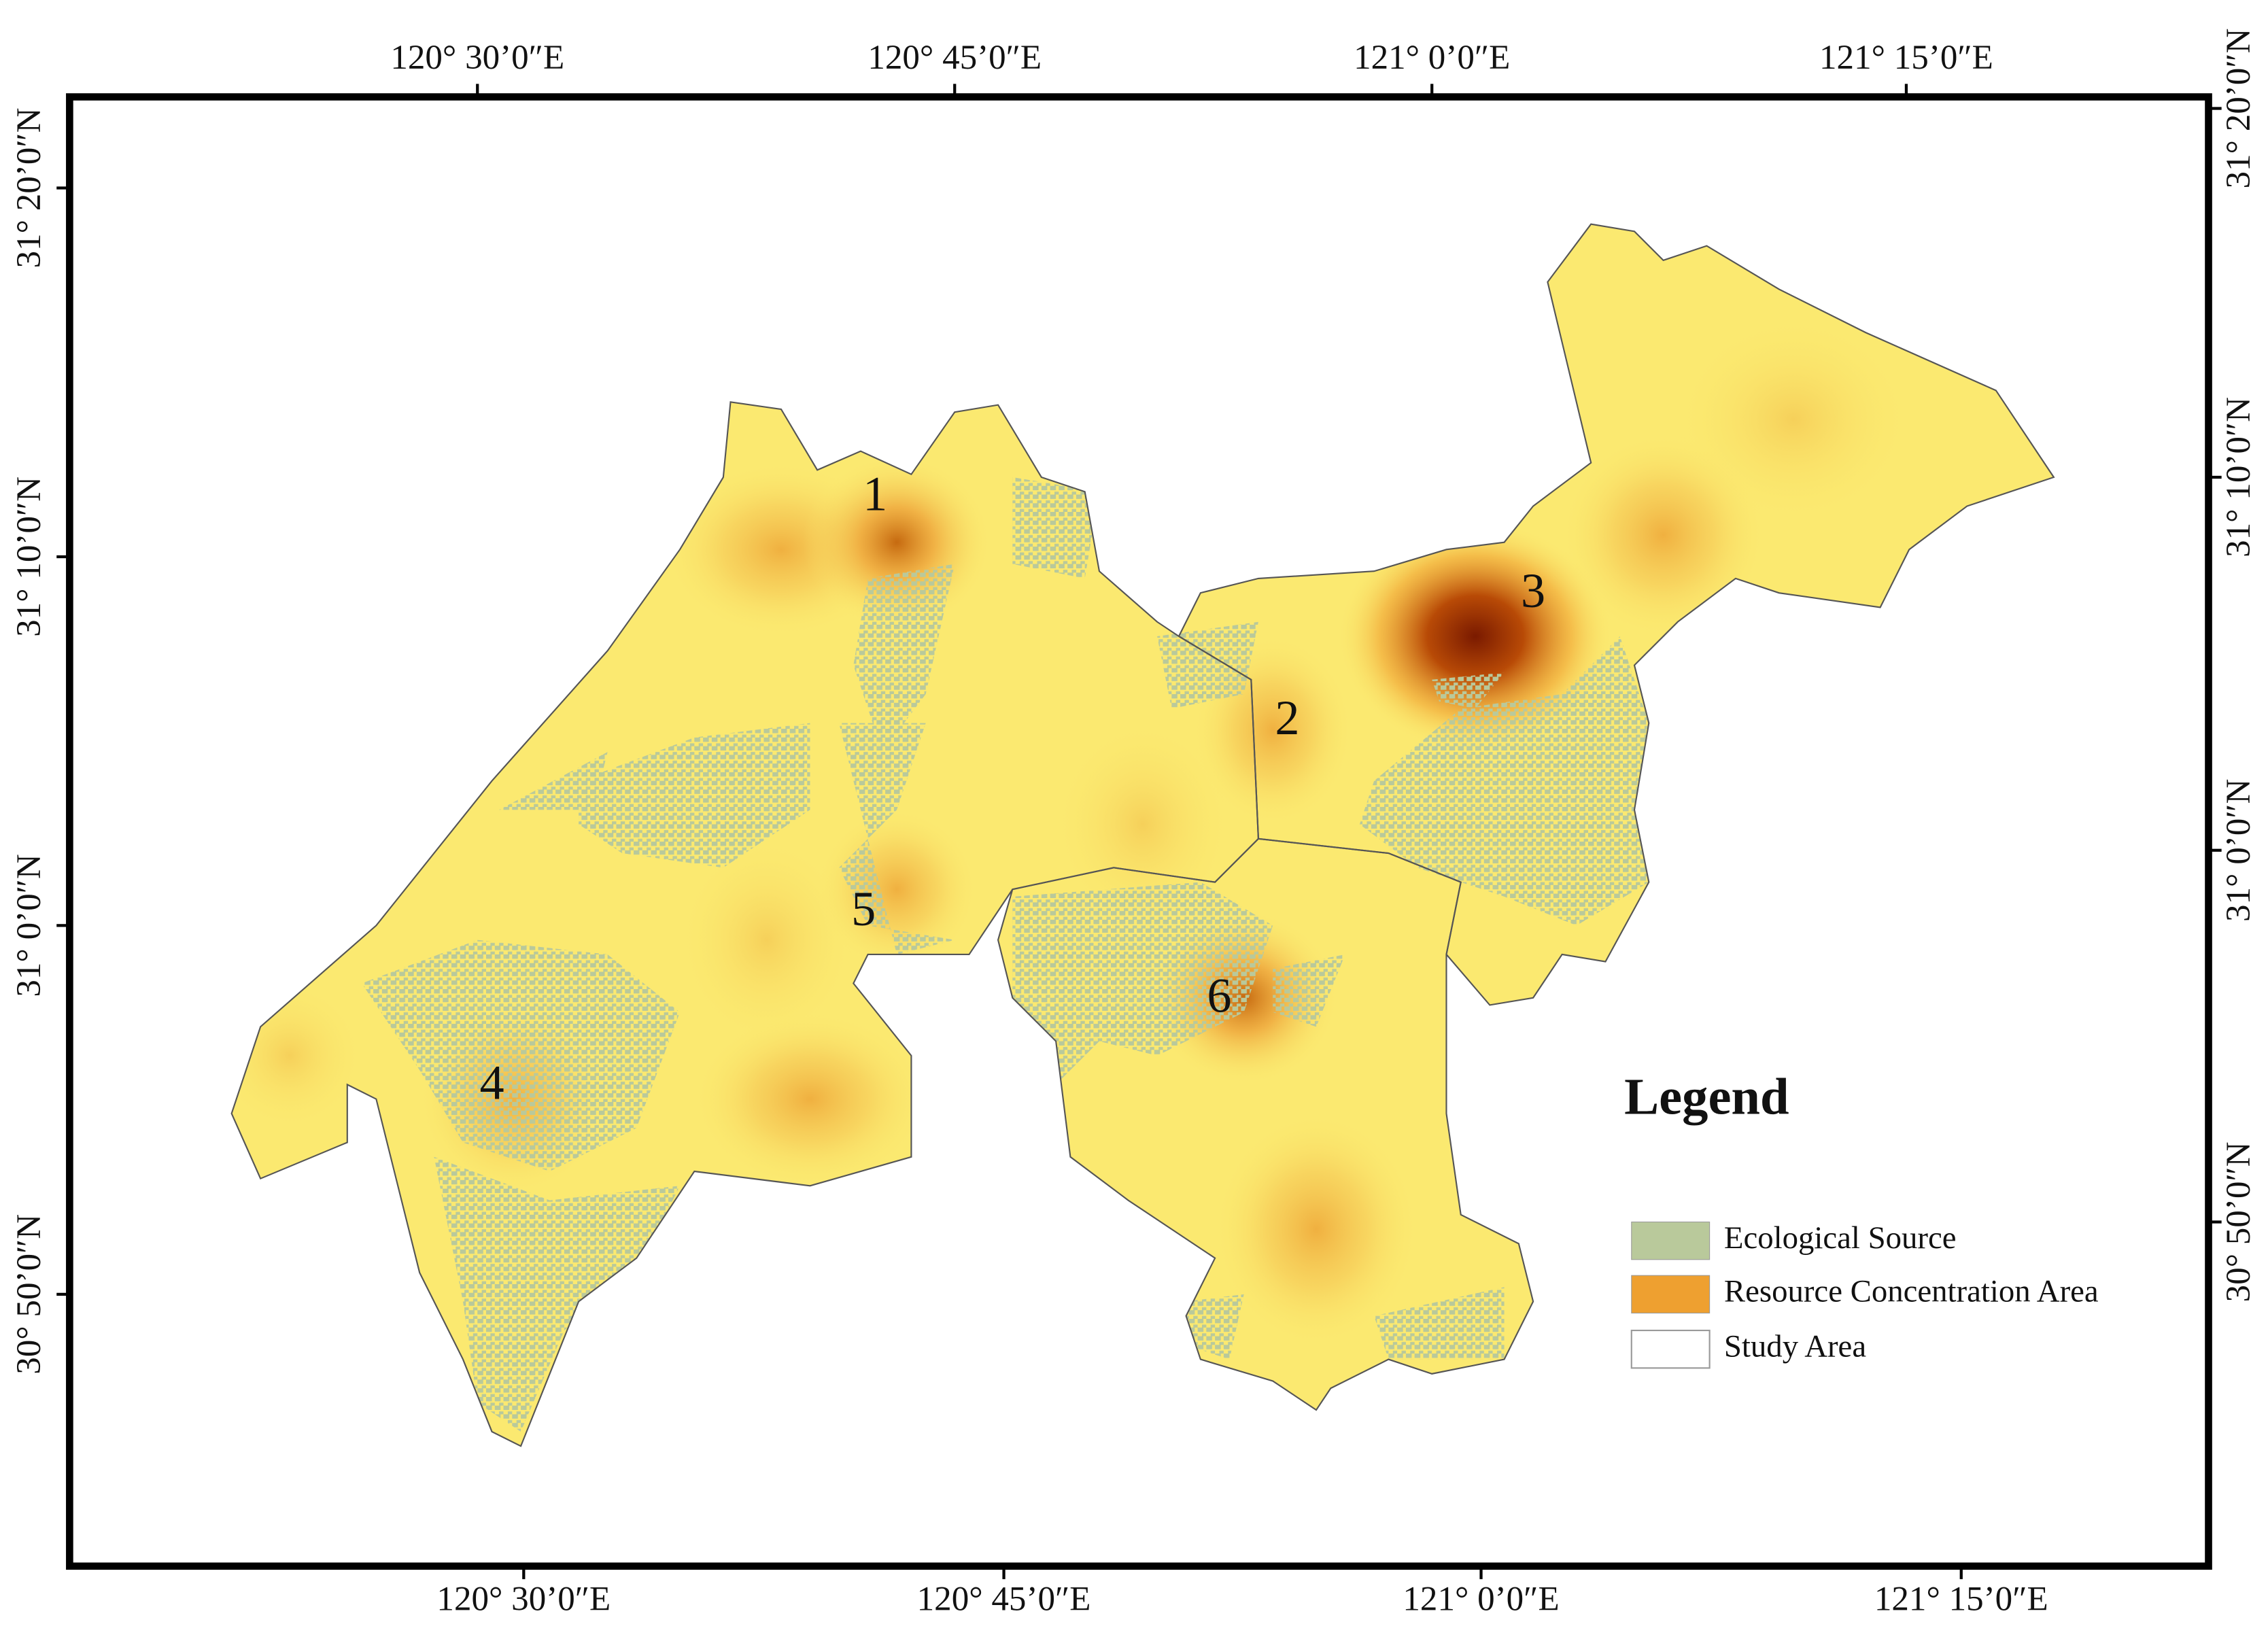  What do you see at coordinates (1432, 58) in the screenshot?
I see `top-coord-label: 121° 0’0″E` at bounding box center [1432, 58].